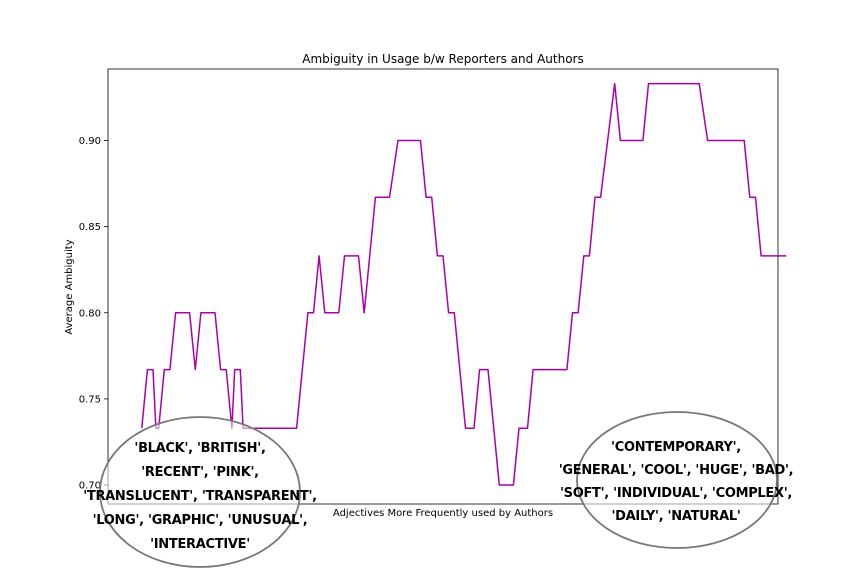 This screenshot has height=576, width=864. I want to click on annotation-line: 'BLACK', 'BRITISH',, so click(199, 448).